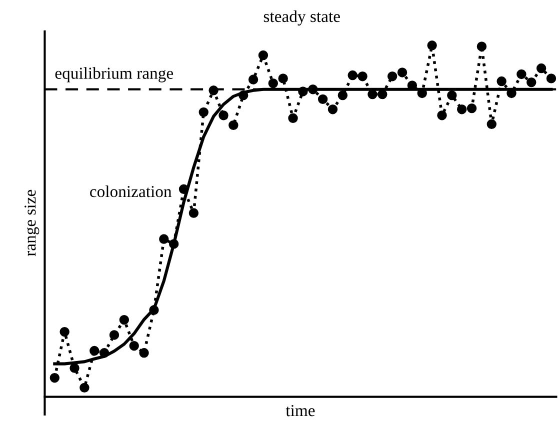 The image size is (559, 448). I want to click on ref-line-label: equilibrium range, so click(114, 74).